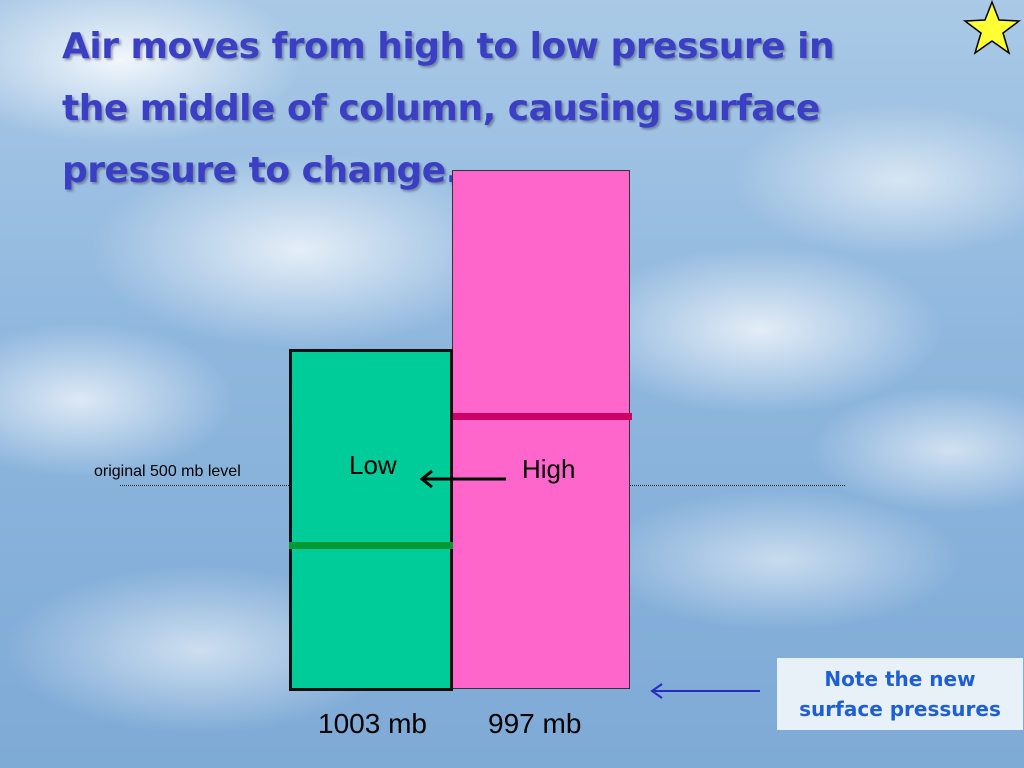  What do you see at coordinates (167, 471) in the screenshot?
I see `original-level-label: original 500 mb level` at bounding box center [167, 471].